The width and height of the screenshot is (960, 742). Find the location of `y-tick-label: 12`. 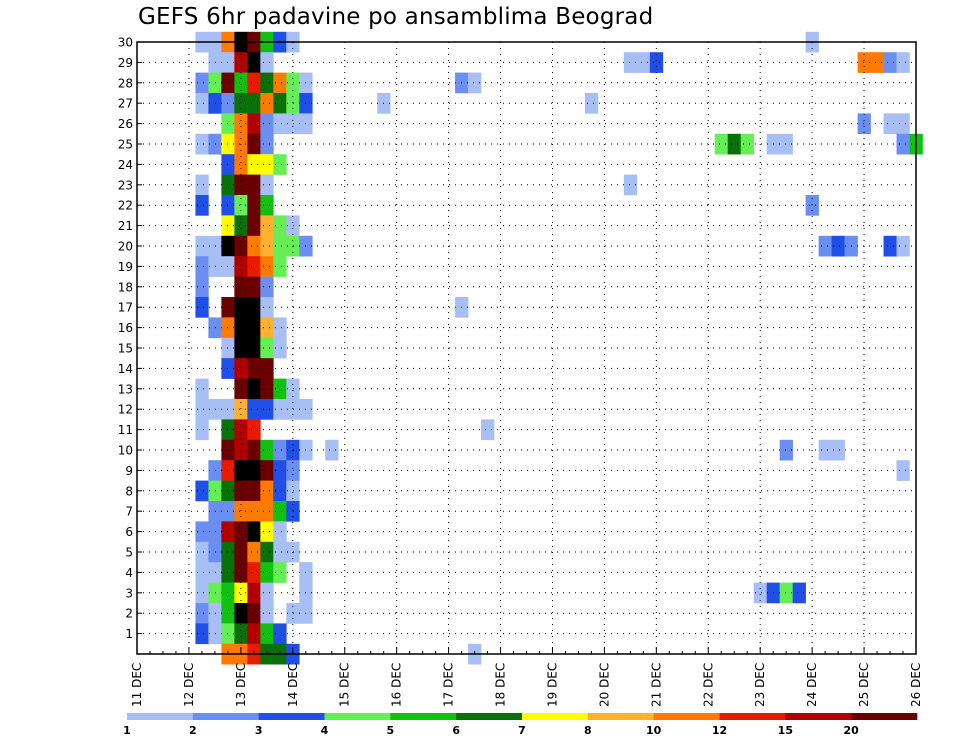

y-tick-label: 12 is located at coordinates (125, 410).